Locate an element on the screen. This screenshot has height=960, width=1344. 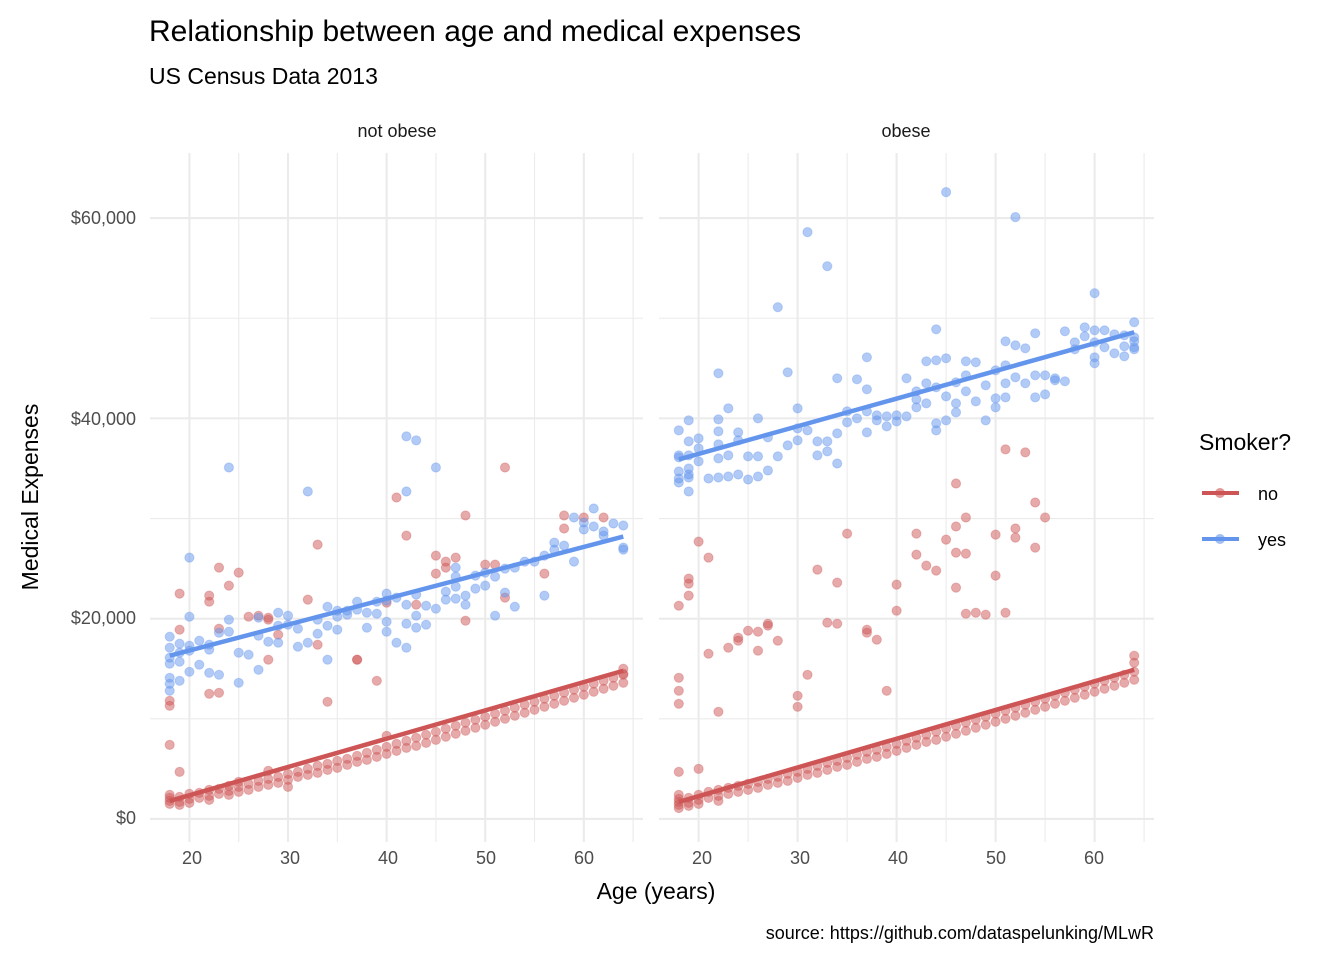
trend-line-no is located at coordinates (906, 736).